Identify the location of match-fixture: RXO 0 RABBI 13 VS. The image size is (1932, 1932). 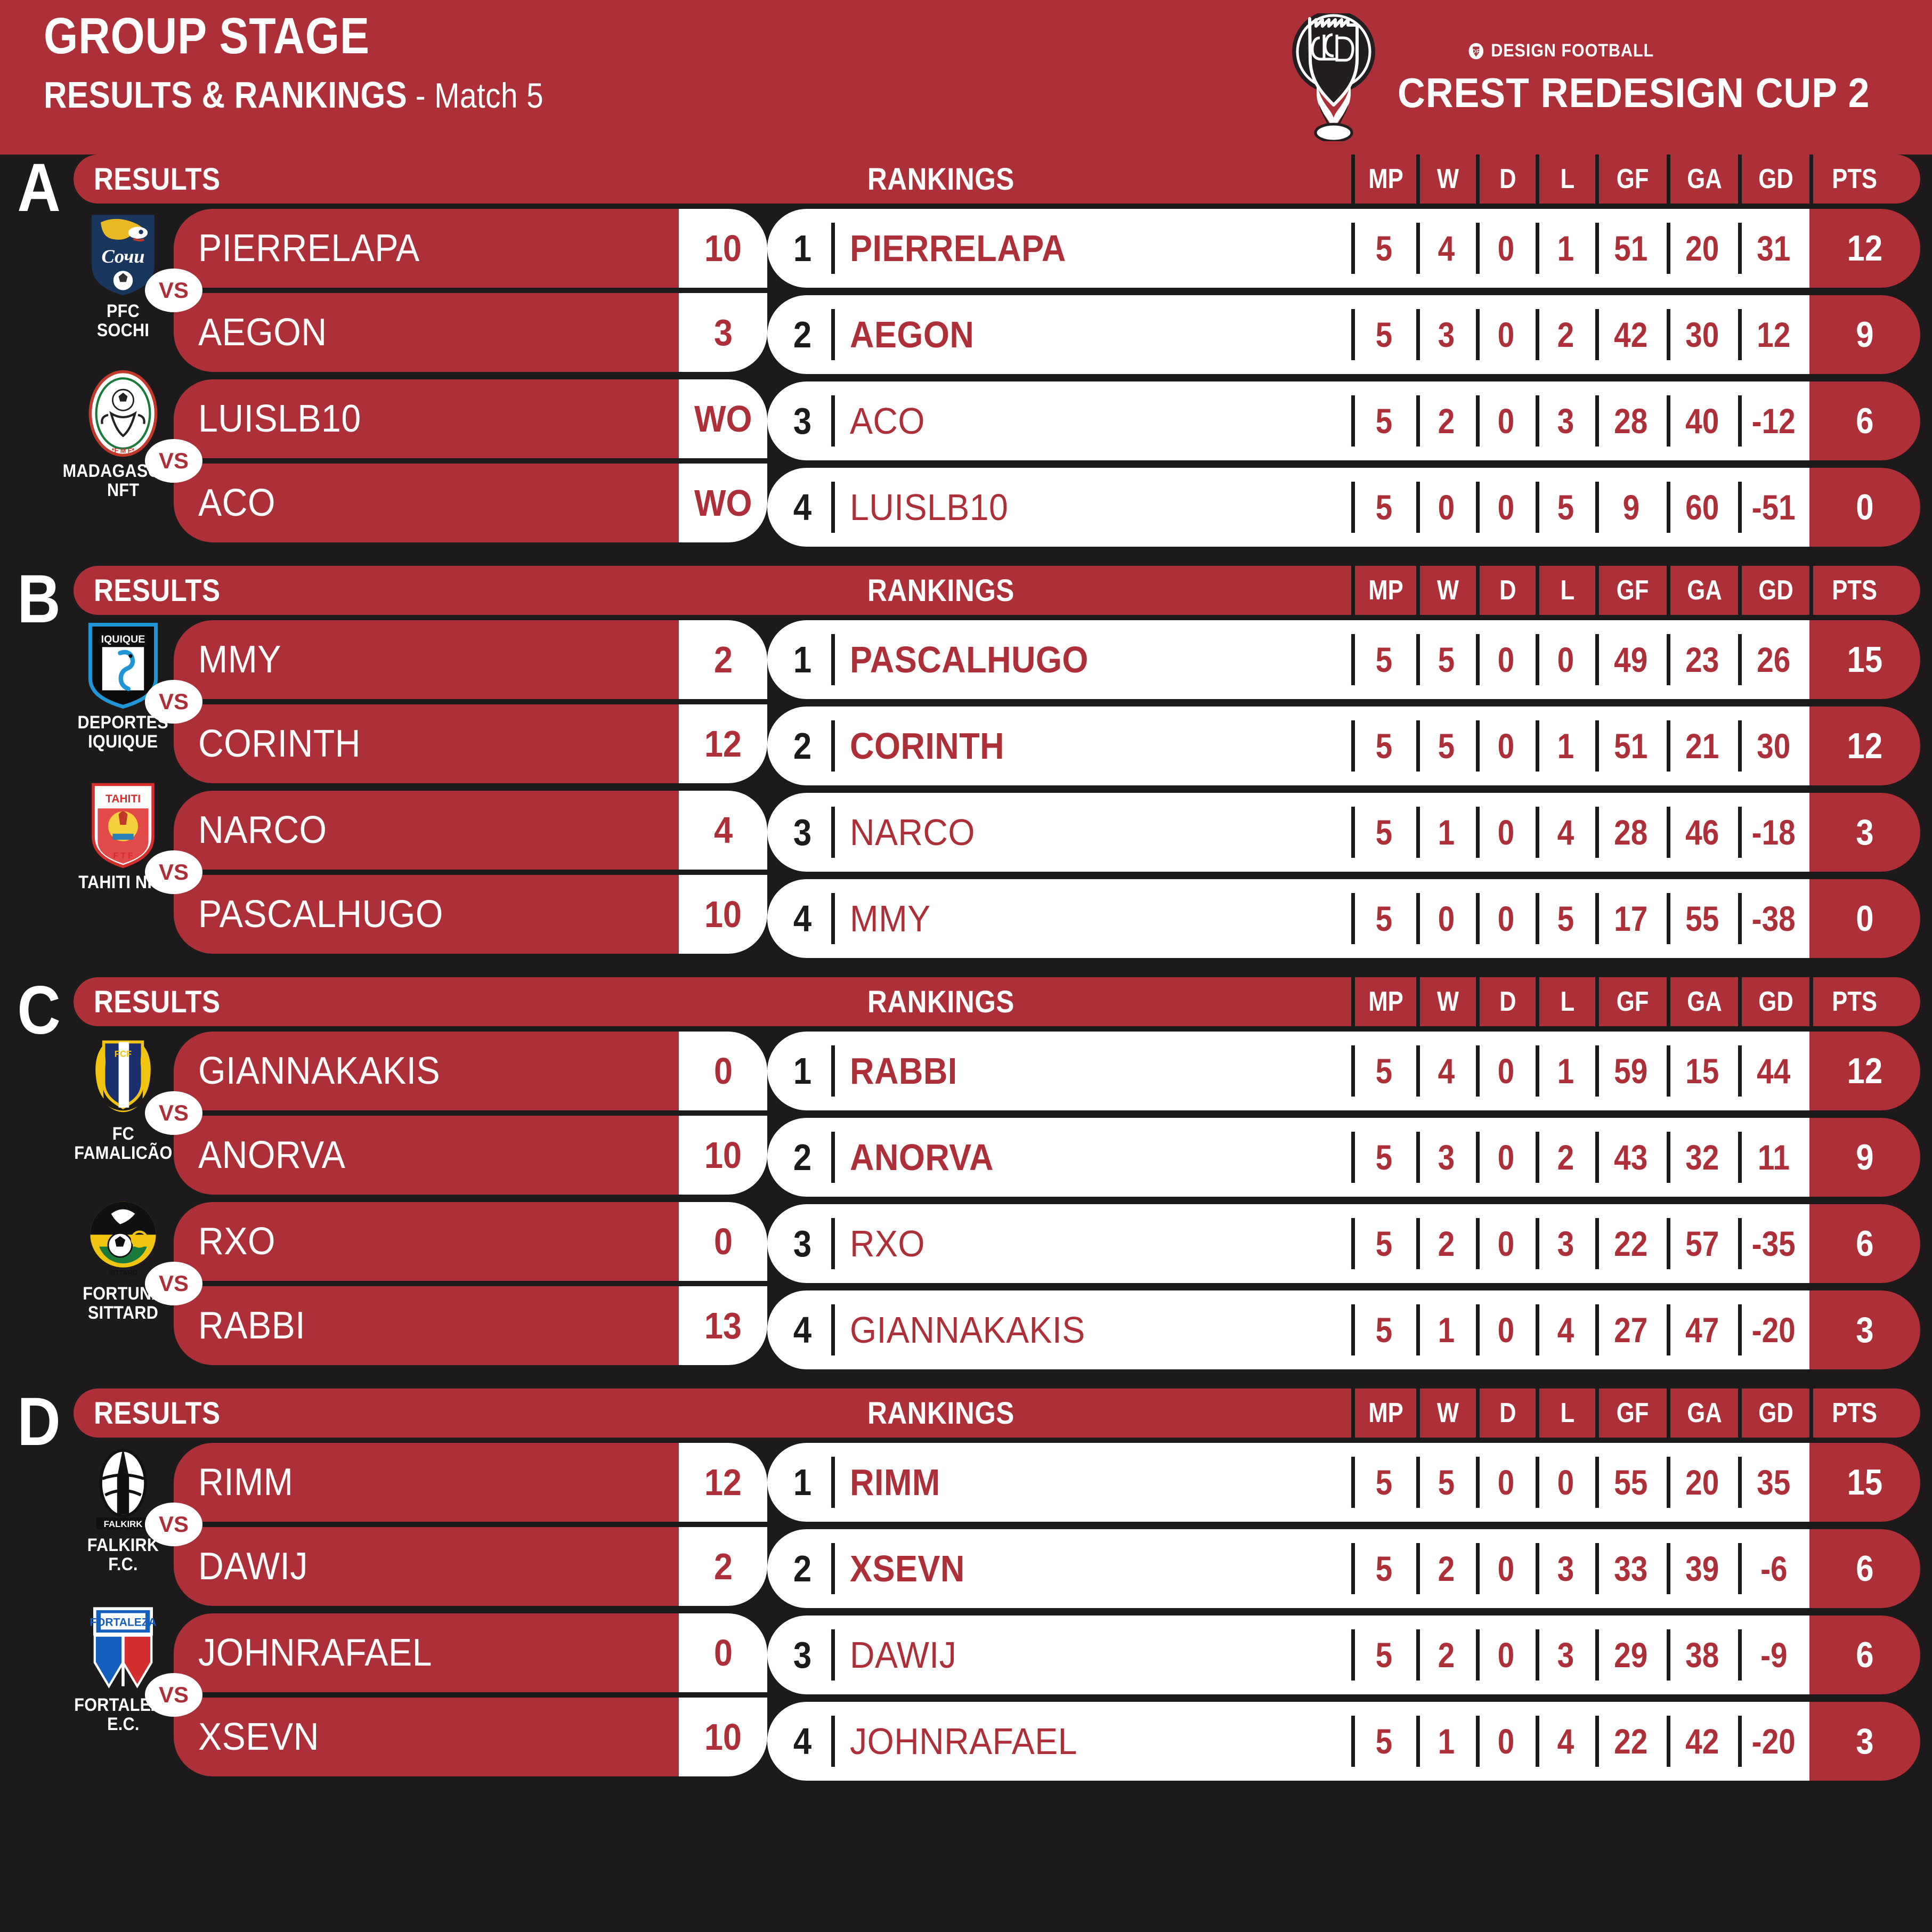
(456, 1283).